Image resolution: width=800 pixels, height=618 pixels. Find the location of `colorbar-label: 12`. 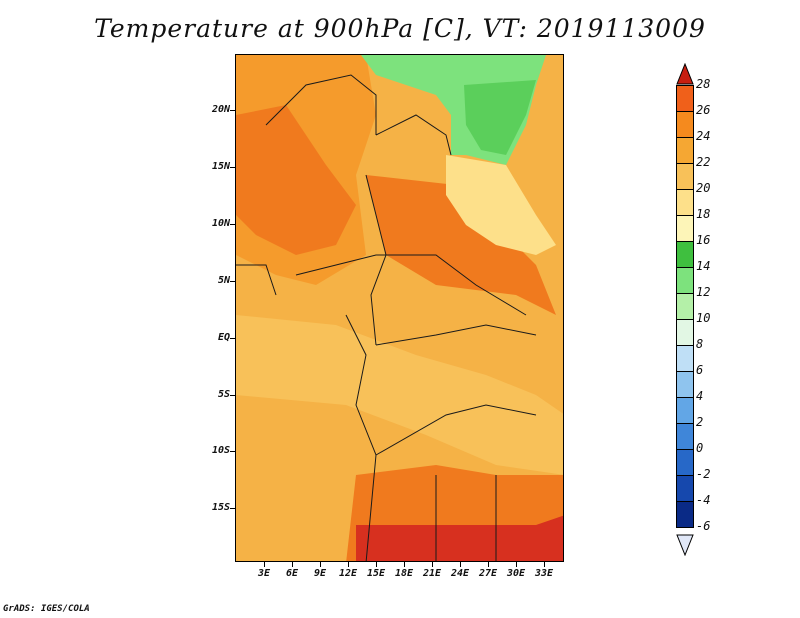

colorbar-label: 12 is located at coordinates (703, 292).